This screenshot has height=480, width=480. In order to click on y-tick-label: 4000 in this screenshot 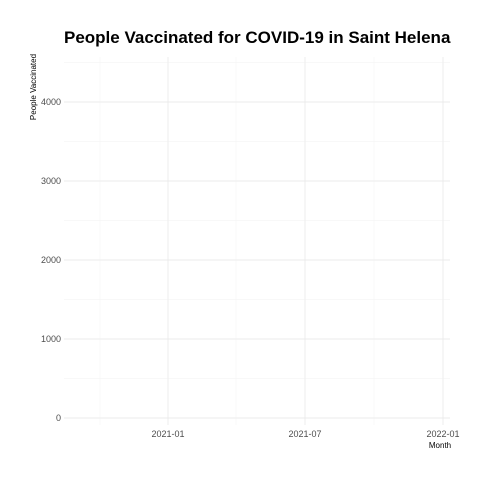, I will do `click(51, 102)`.